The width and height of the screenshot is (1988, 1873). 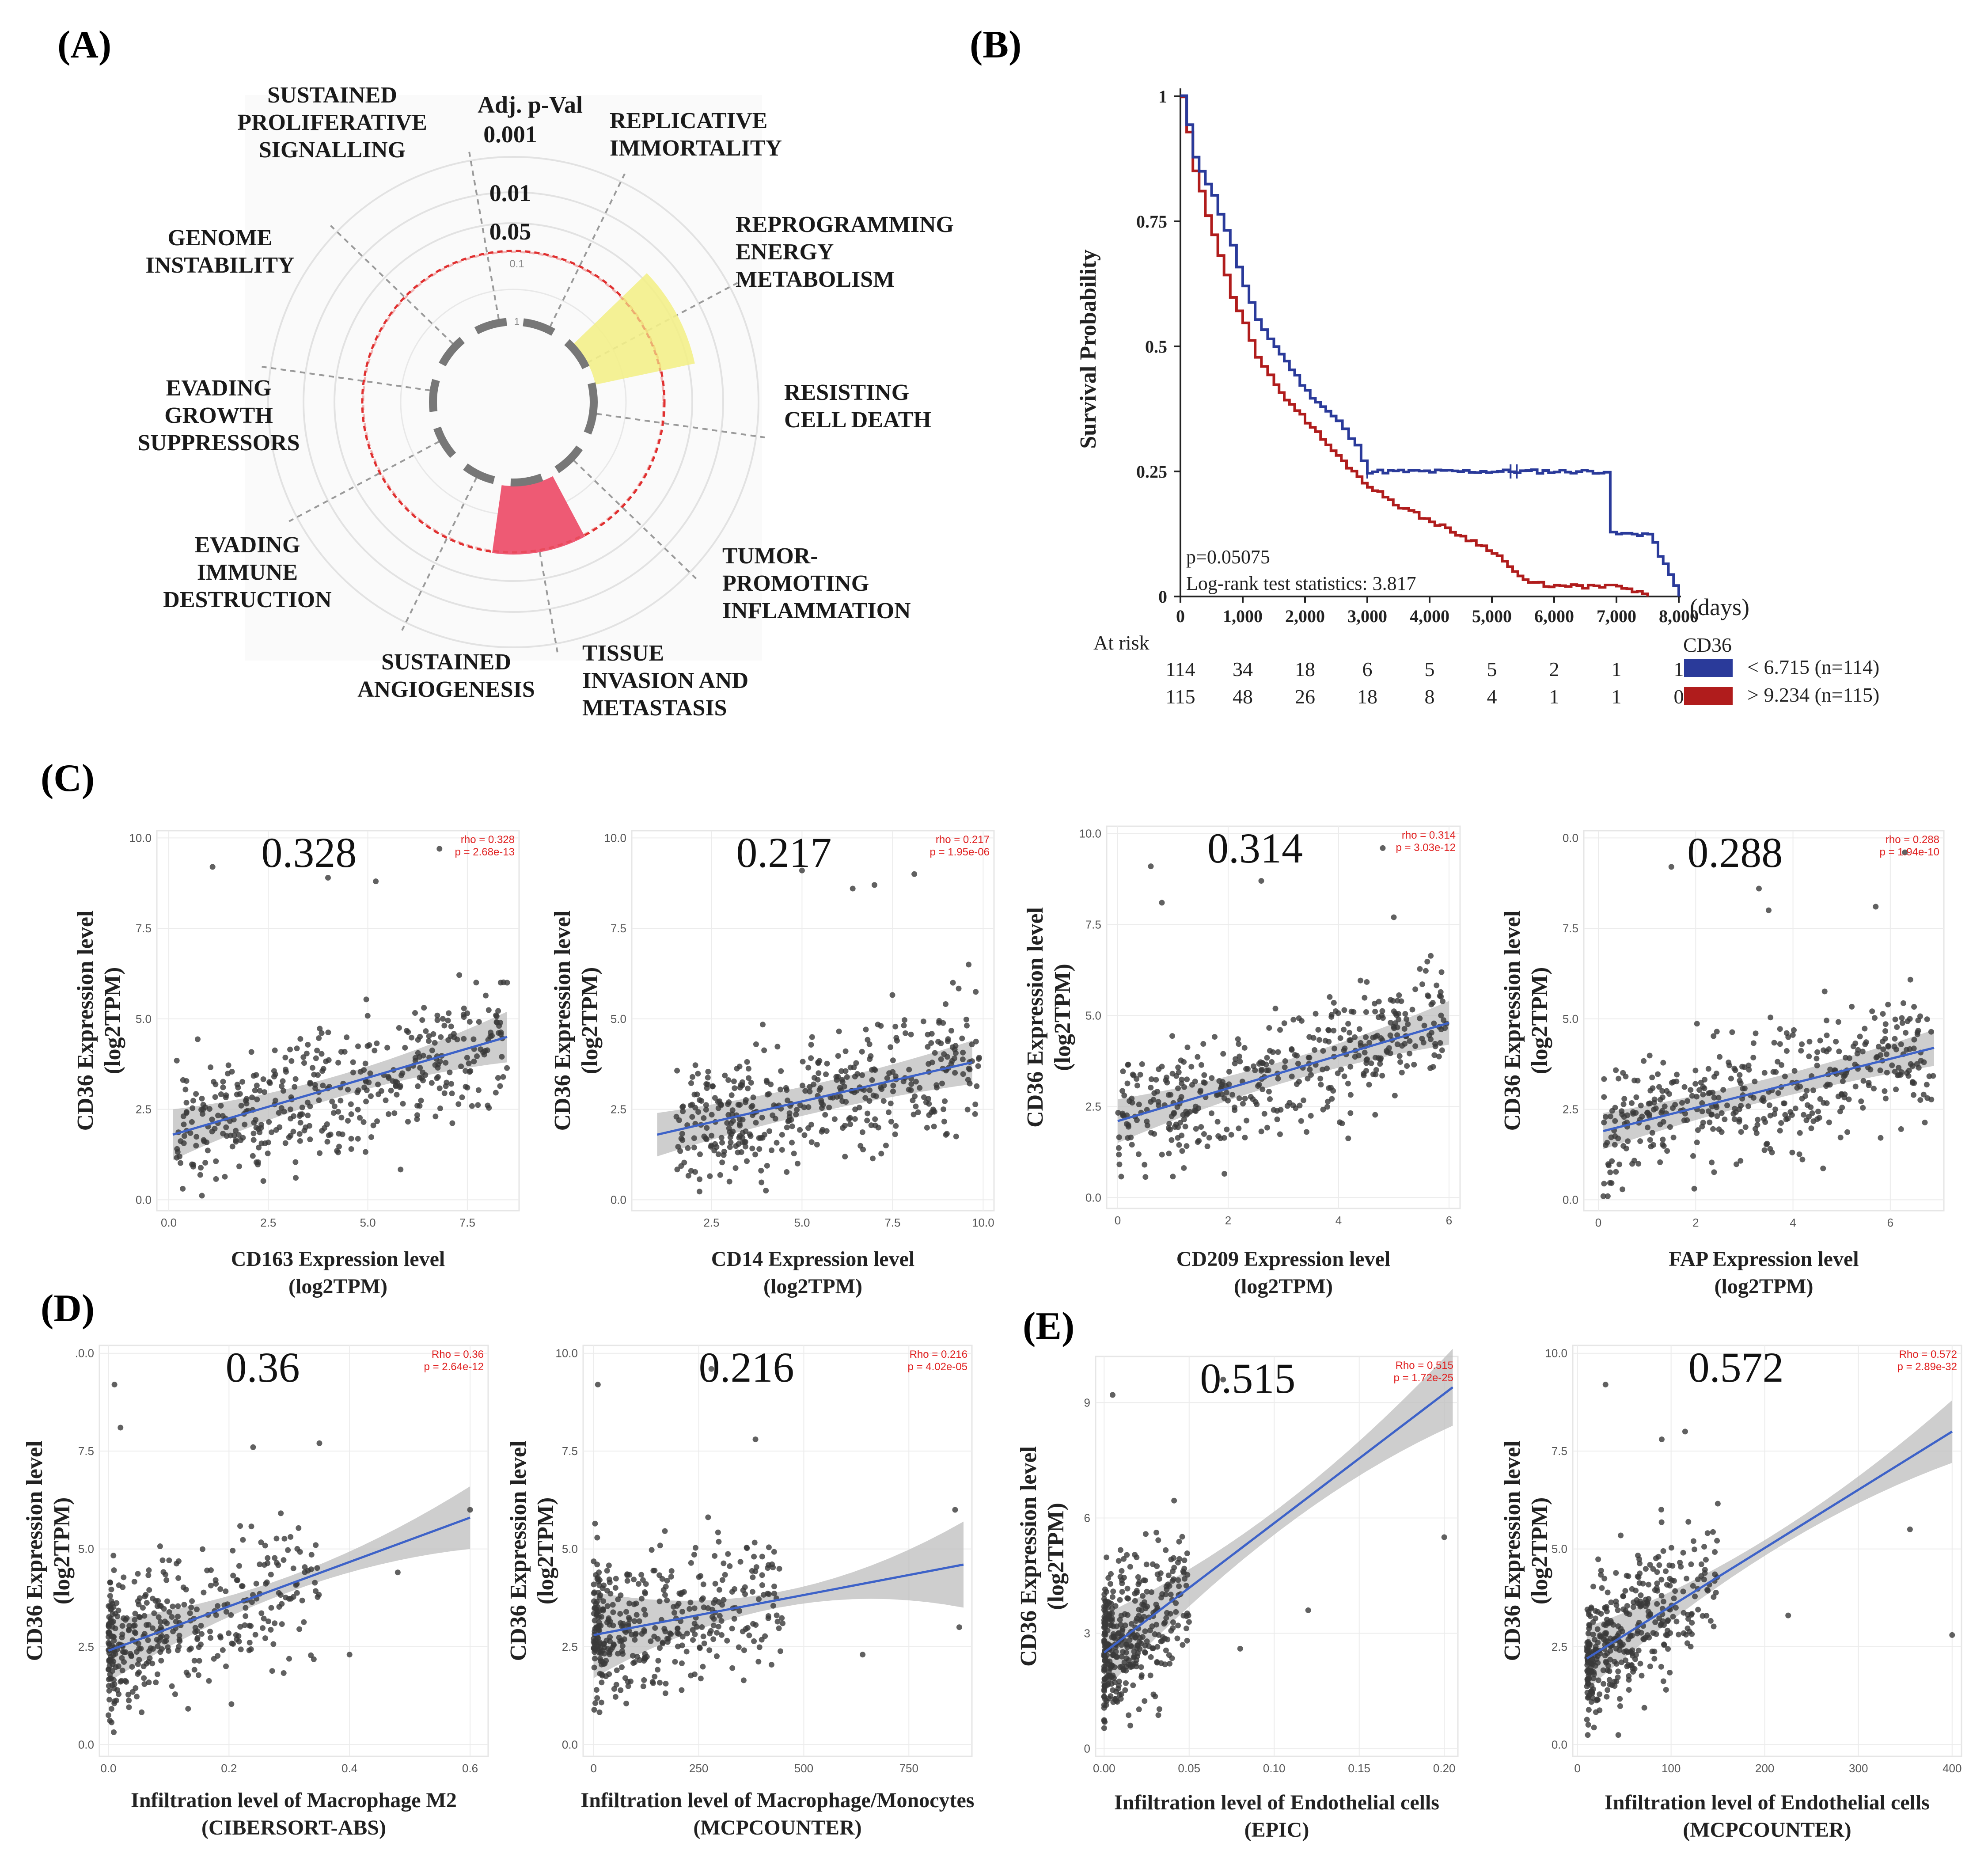 I want to click on scatter-p-label: p = 2.64e-12, so click(x=454, y=1367).